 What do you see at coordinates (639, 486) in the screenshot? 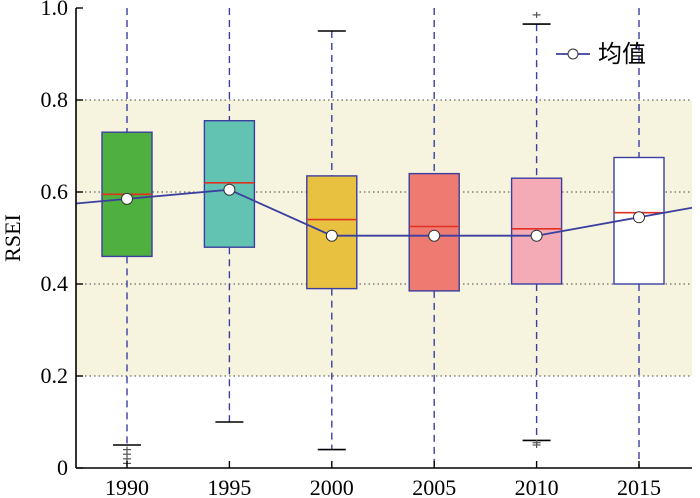
I see `x-tick-label: 2015` at bounding box center [639, 486].